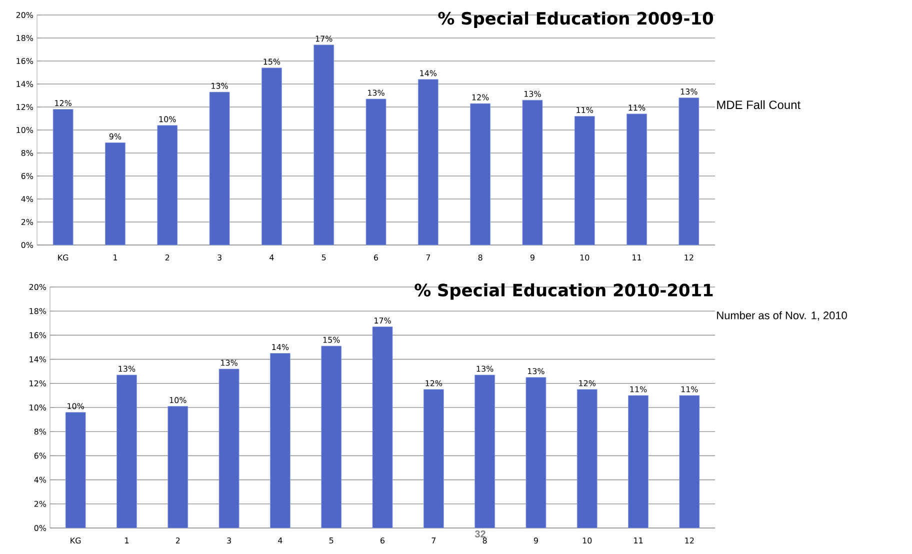 The height and width of the screenshot is (554, 912). I want to click on chart-title: % Special Education 2009-10, so click(576, 20).